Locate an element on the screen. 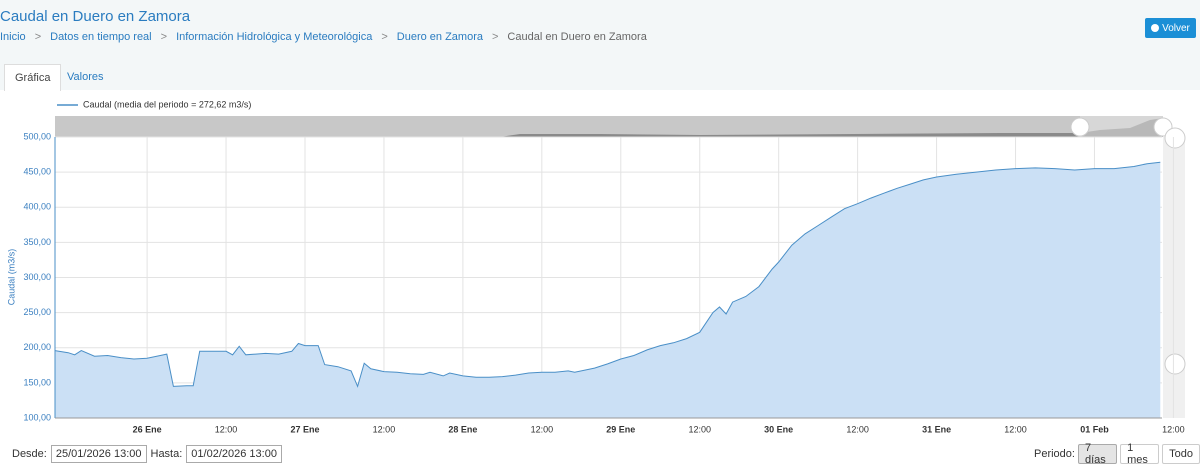 This screenshot has width=1200, height=470. x-tick-label: 01 Feb is located at coordinates (1094, 429).